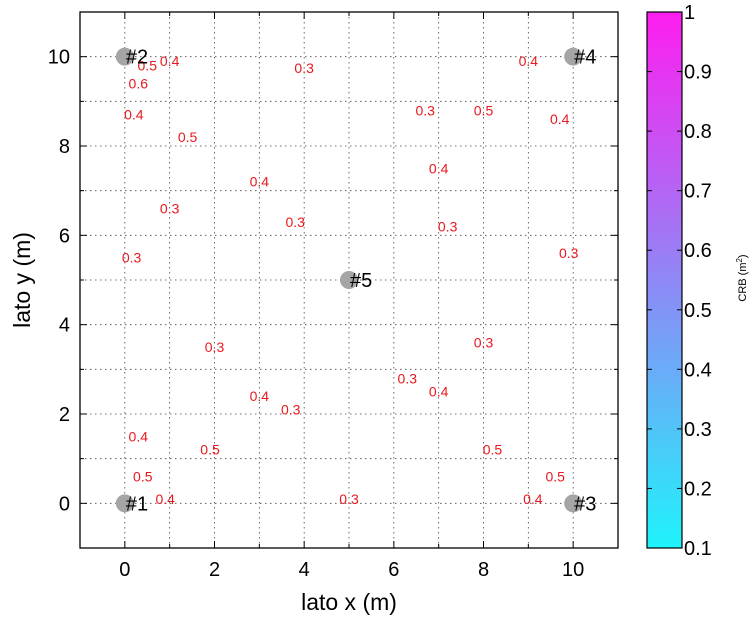 This screenshot has height=624, width=754. I want to click on colorbar-ticks: 0.1 0.2 0.3 0.4 0.5 0.6 0.7 0.8 0.9 1, so click(679, 281).